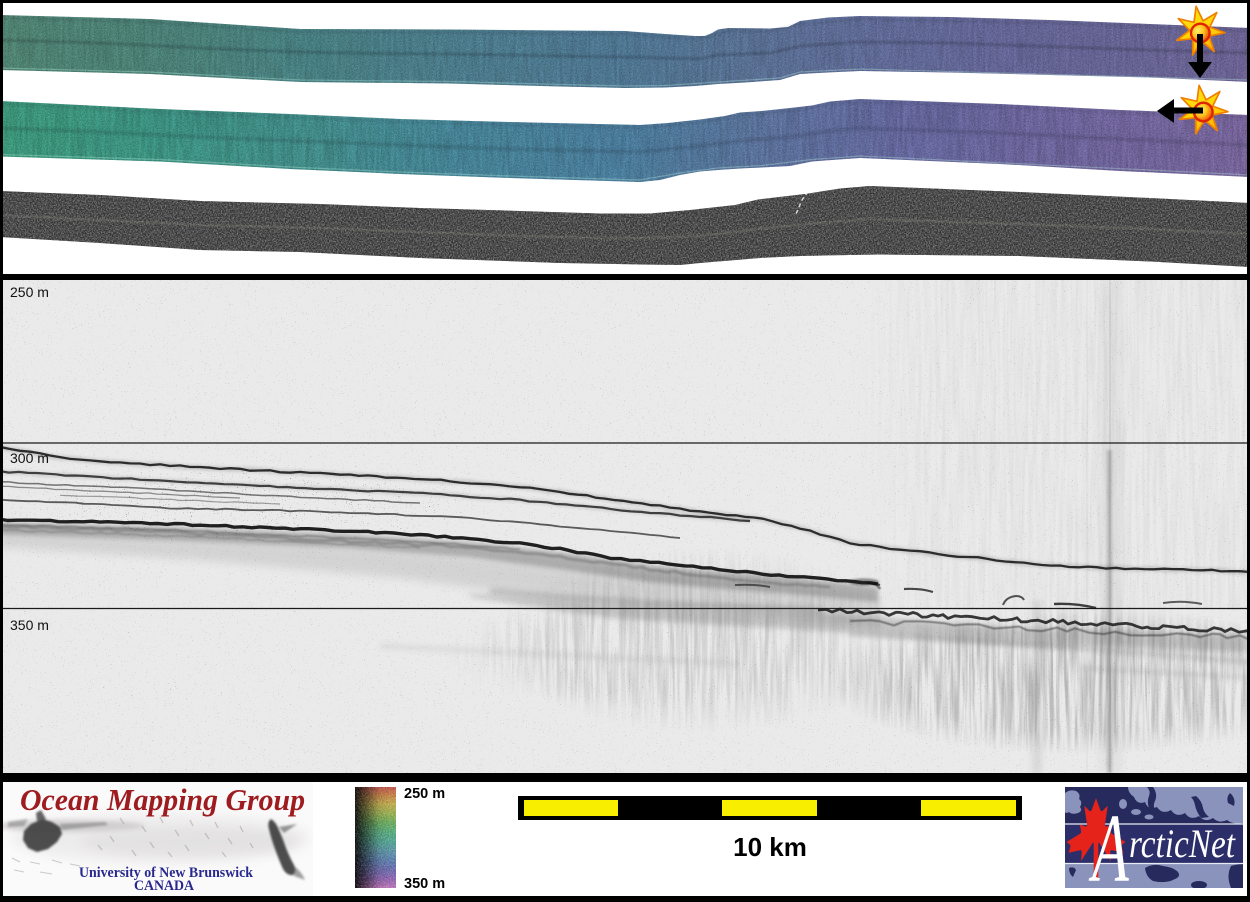 The height and width of the screenshot is (902, 1250). Describe the element at coordinates (770, 847) in the screenshot. I see `svg-text: 10 km` at that location.